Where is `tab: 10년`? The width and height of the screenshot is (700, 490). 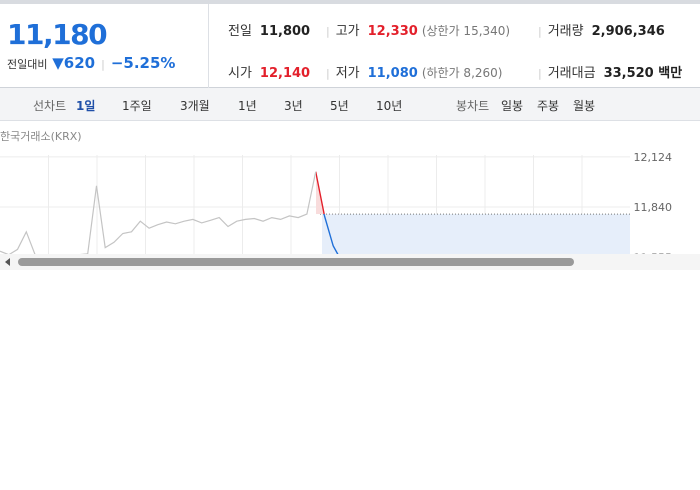 tab: 10년 is located at coordinates (389, 106).